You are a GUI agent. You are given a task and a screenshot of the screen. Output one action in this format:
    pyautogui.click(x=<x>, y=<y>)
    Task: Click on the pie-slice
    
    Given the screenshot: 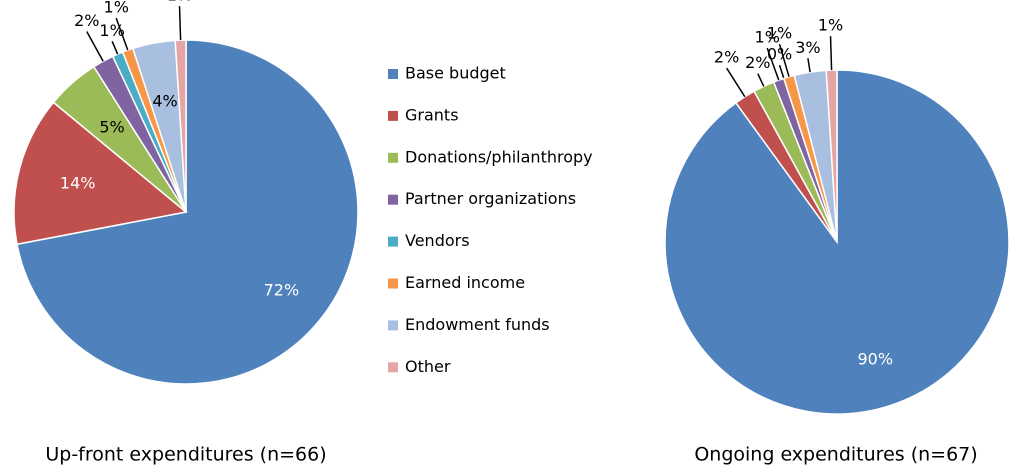 What is the action you would take?
    pyautogui.click(x=100, y=173)
    